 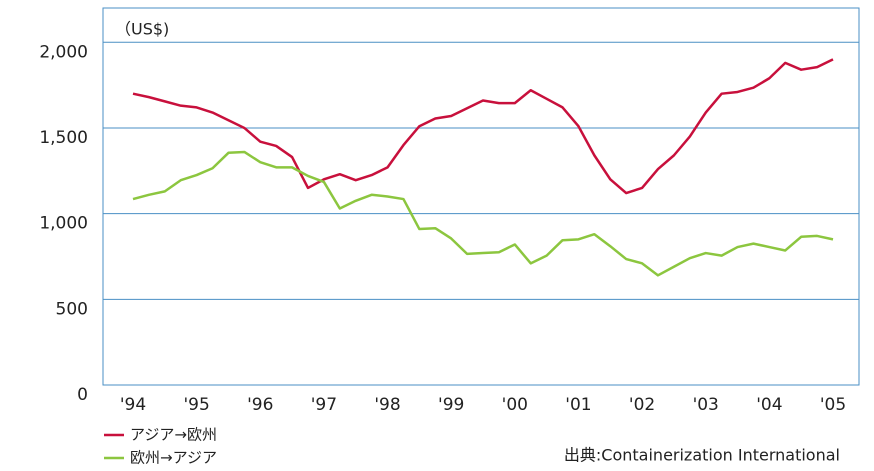 What do you see at coordinates (63, 224) in the screenshot?
I see `y-tick-label: 1,000` at bounding box center [63, 224].